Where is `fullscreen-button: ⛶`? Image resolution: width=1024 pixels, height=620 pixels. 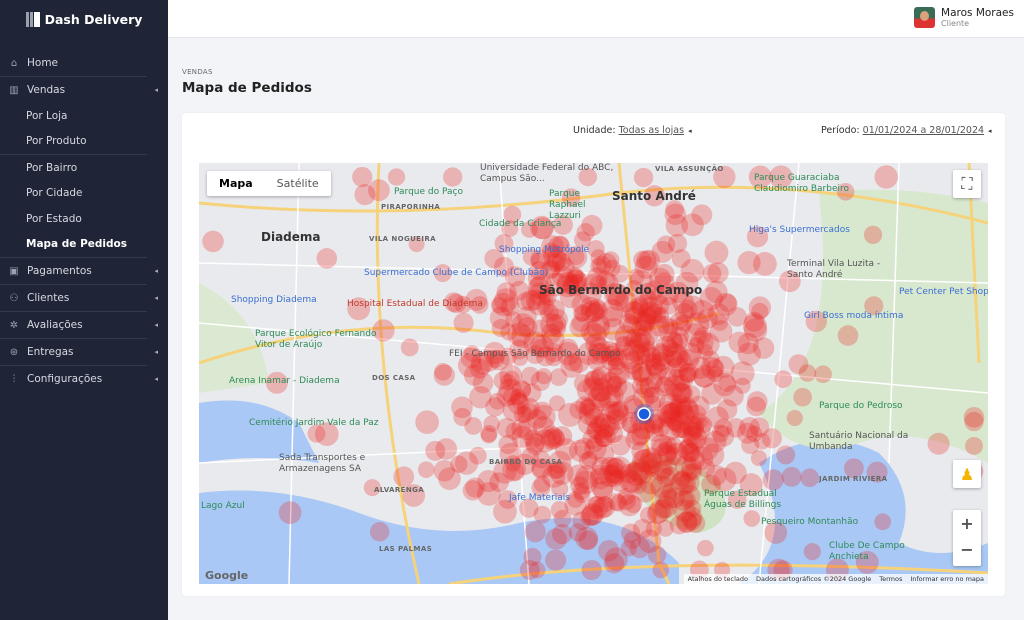
fullscreen-button: ⛶ is located at coordinates (967, 184).